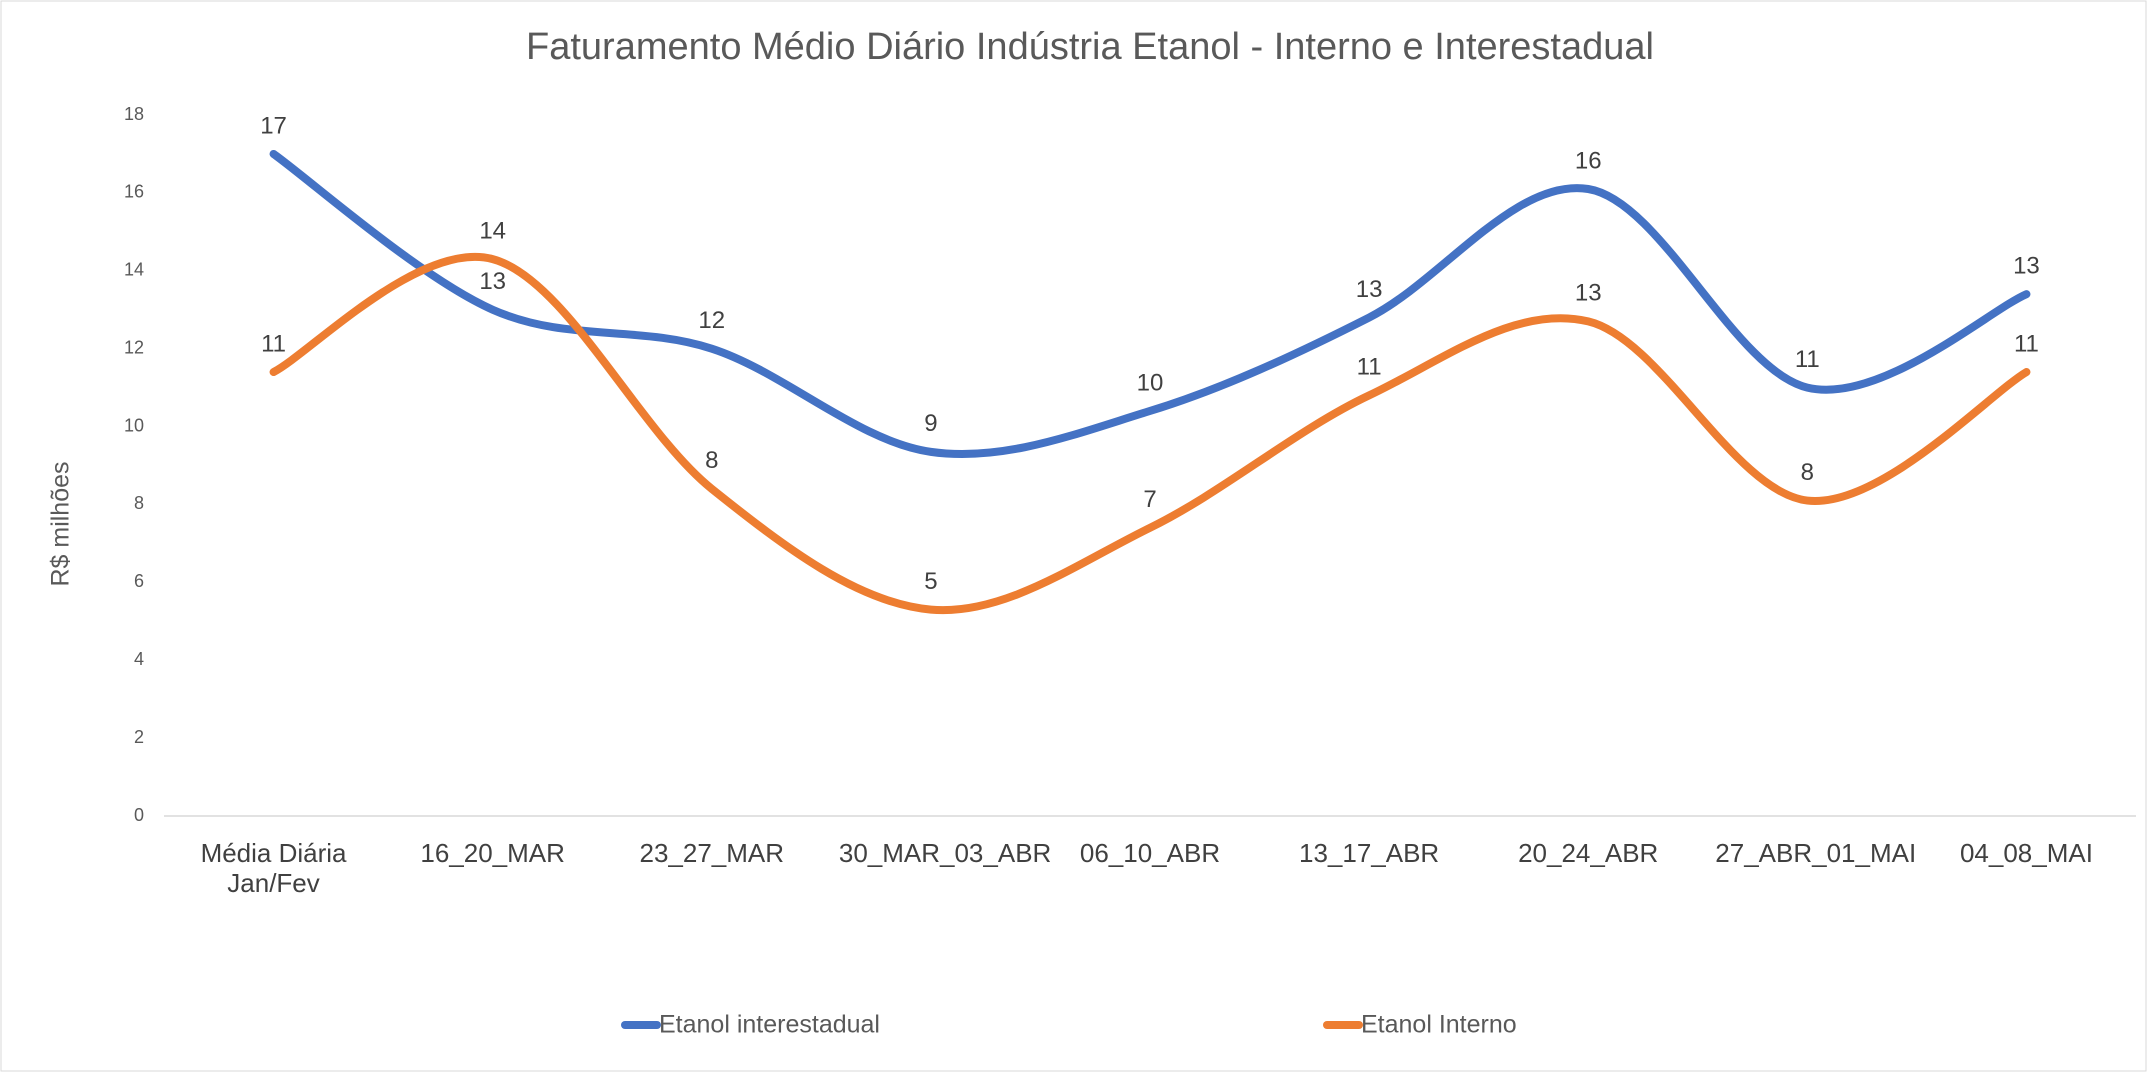 This screenshot has width=2147, height=1072. What do you see at coordinates (945, 853) in the screenshot?
I see `x-tick-label: 30_MAR_03_ABR` at bounding box center [945, 853].